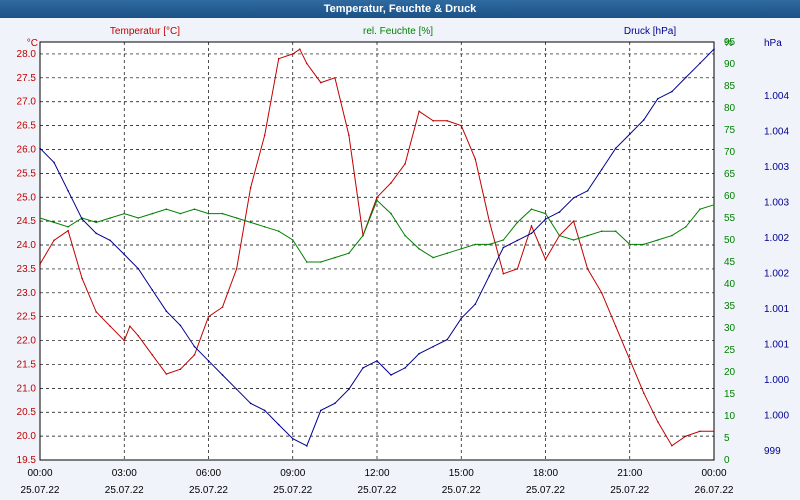  Describe the element at coordinates (27, 221) in the screenshot. I see `temperature-tick-label: 24.5` at that location.